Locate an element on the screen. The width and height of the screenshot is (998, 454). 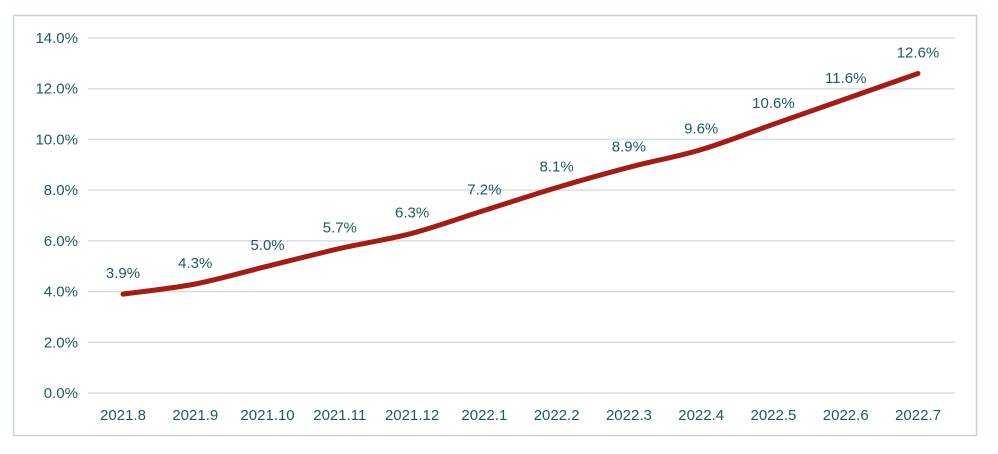
x-tick-label: 2021.8 is located at coordinates (123, 415).